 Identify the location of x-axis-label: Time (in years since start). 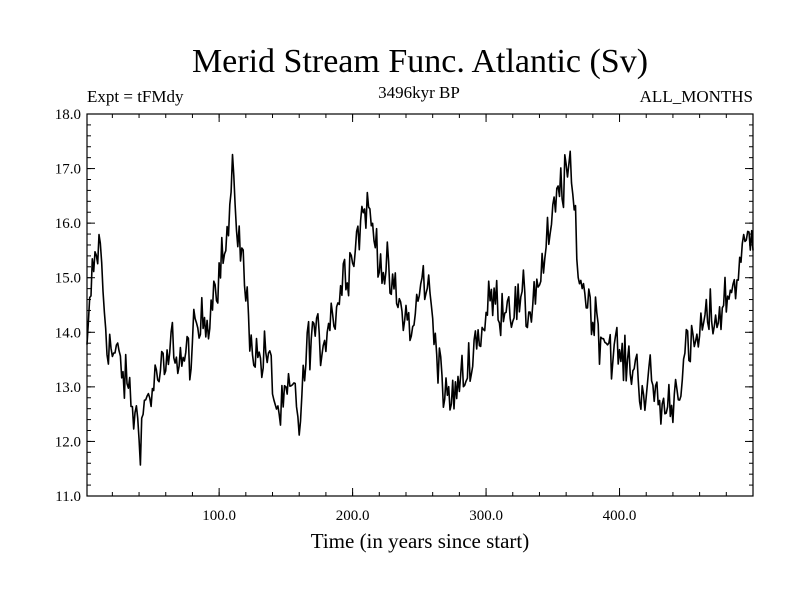
(420, 541).